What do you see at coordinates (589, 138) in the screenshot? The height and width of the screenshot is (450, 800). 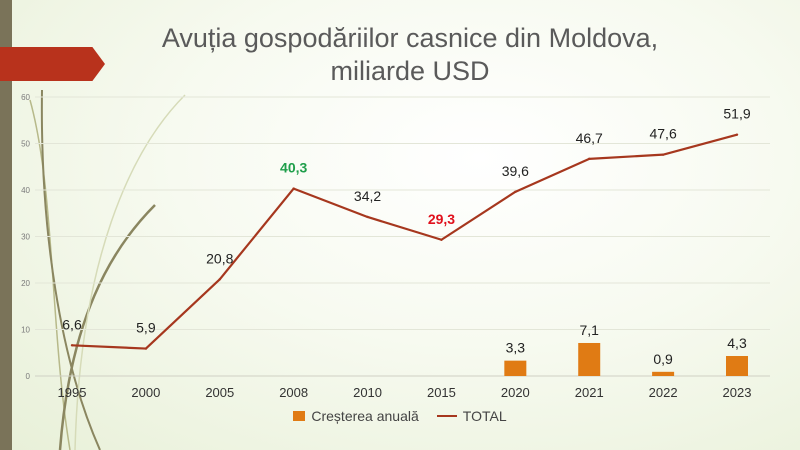 I see `line-value-label: 46,7` at bounding box center [589, 138].